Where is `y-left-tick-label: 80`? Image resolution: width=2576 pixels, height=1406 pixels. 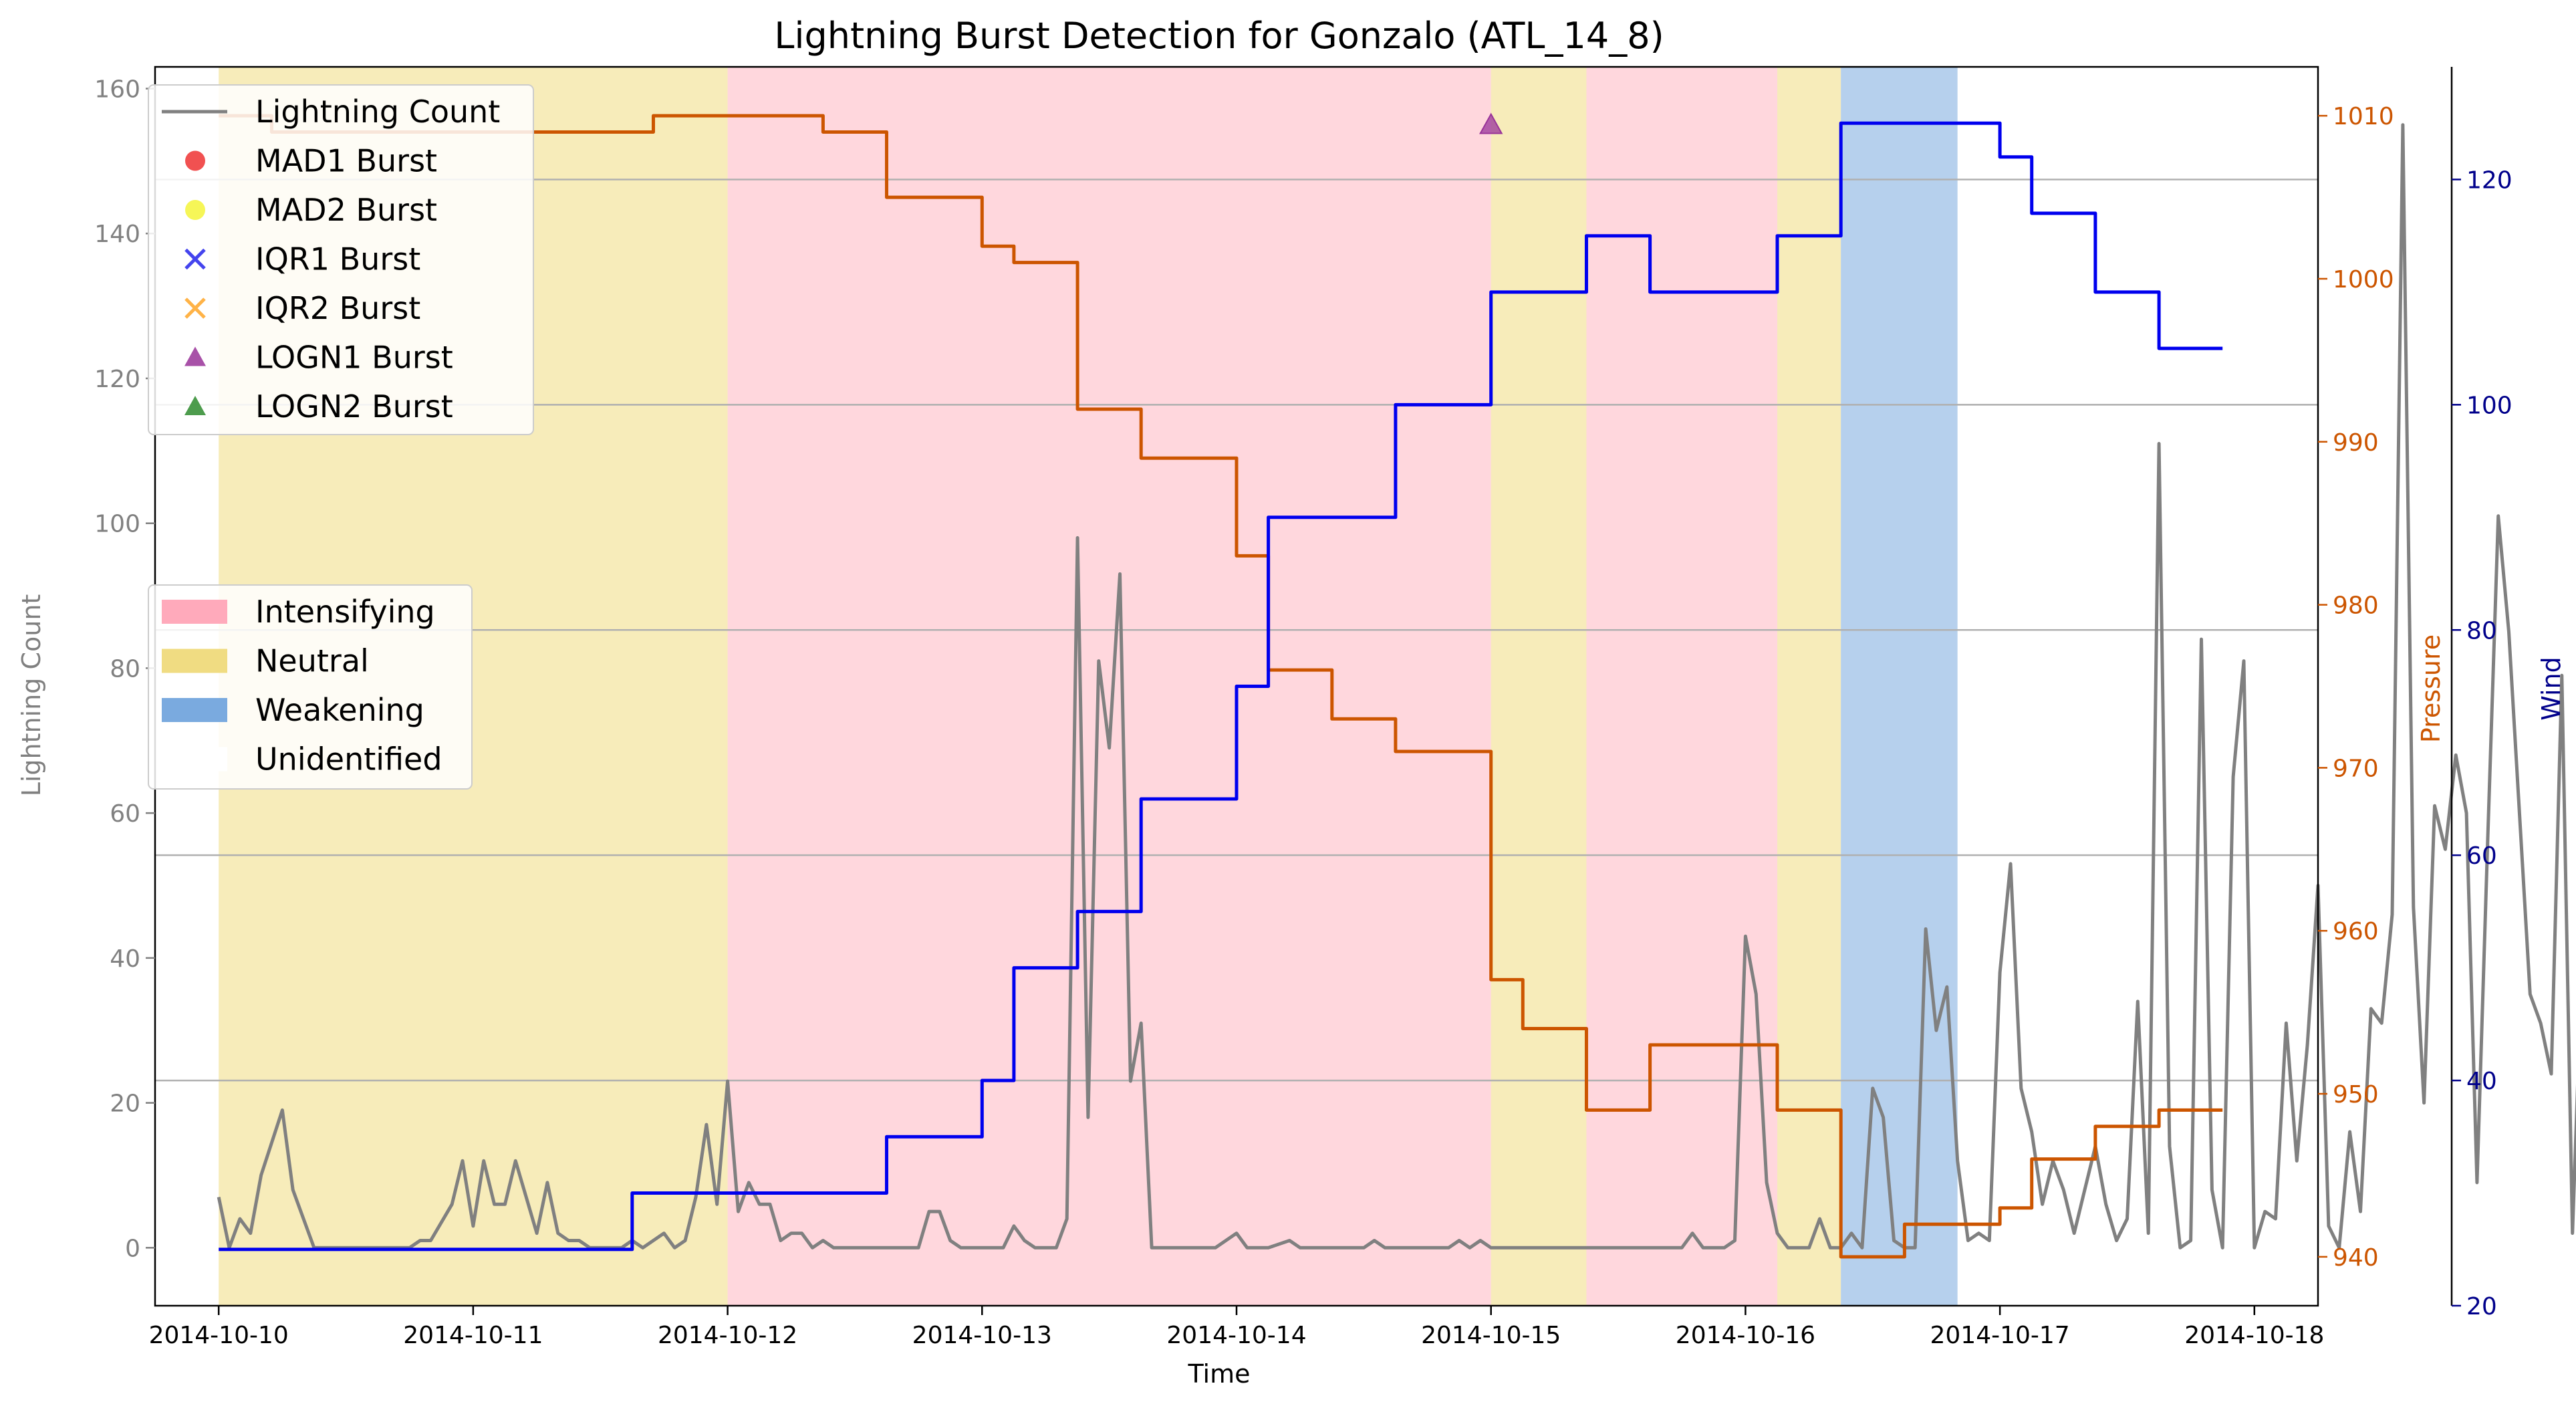
y-left-tick-label: 80 is located at coordinates (125, 669).